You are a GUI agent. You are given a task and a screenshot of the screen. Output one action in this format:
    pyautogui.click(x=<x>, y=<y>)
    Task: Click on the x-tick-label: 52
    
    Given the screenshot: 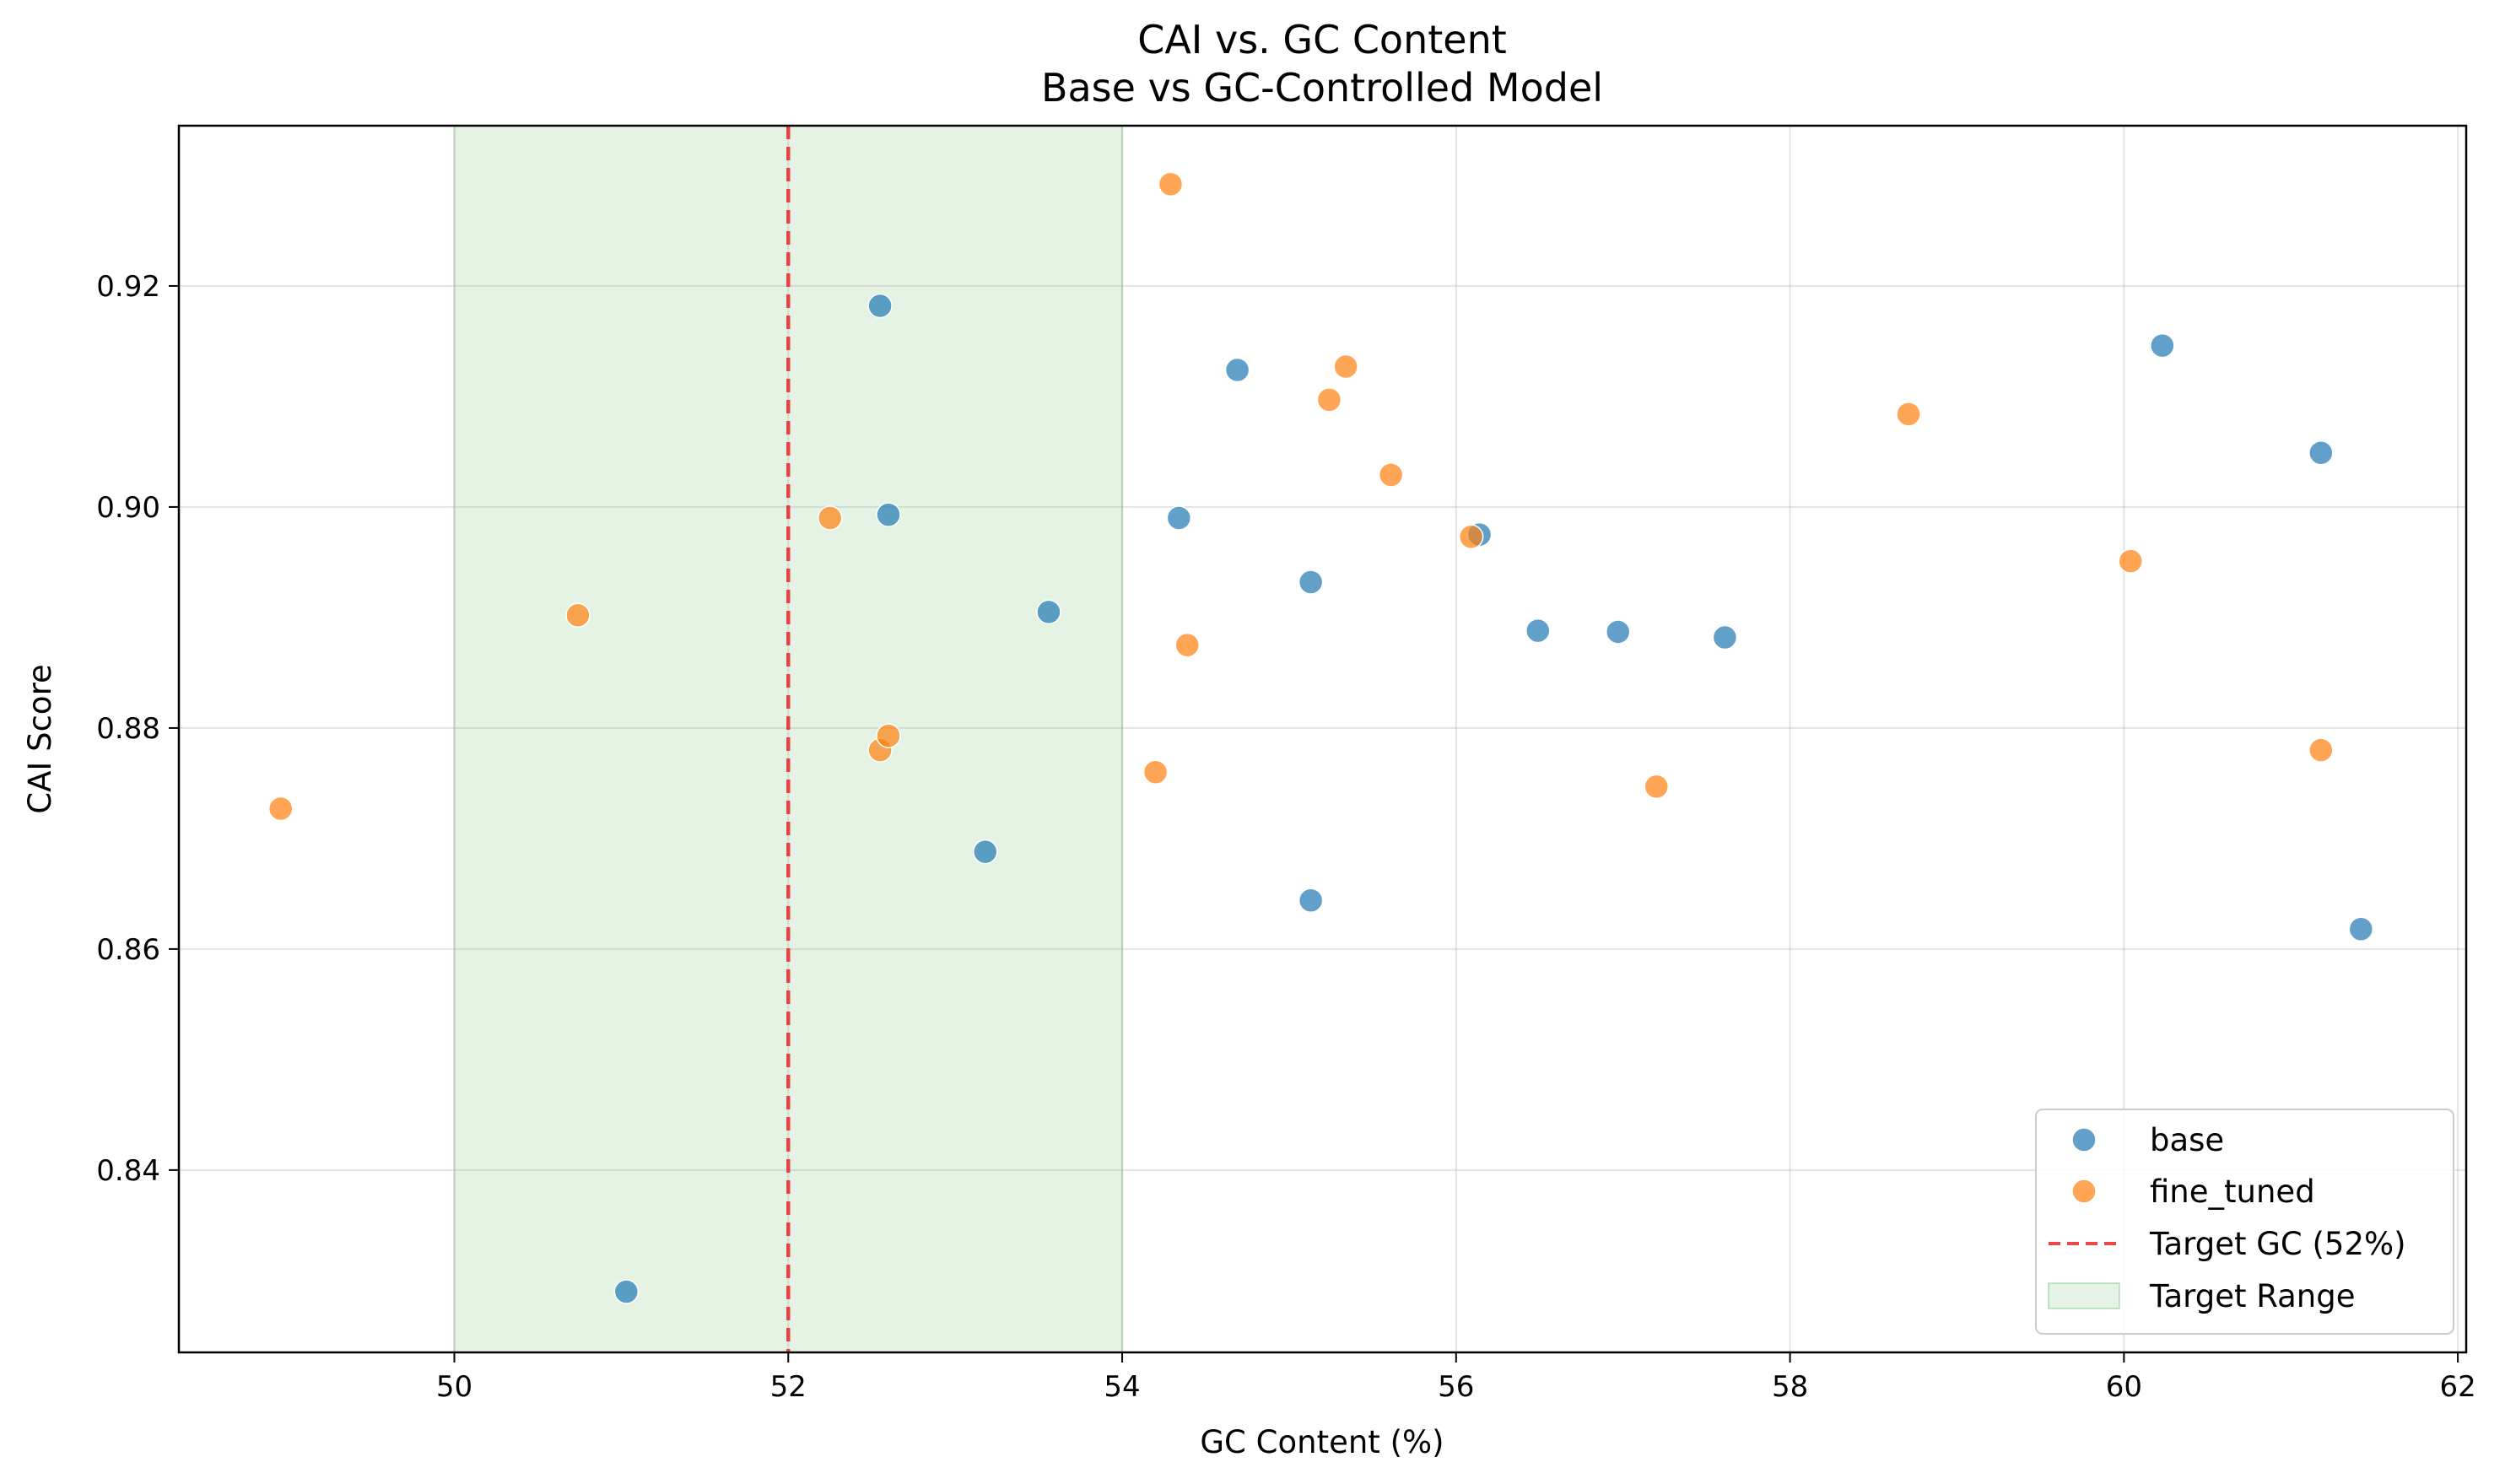 What is the action you would take?
    pyautogui.click(x=789, y=1387)
    